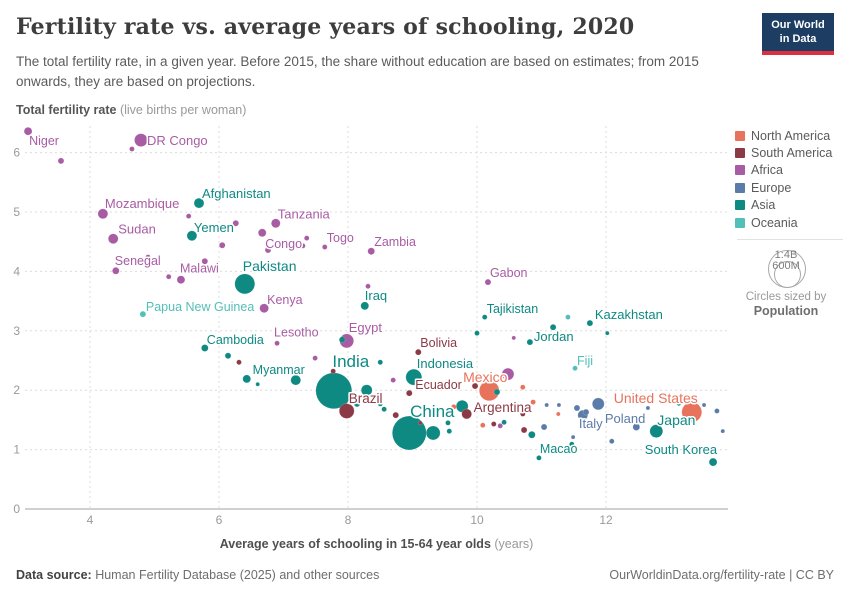 The height and width of the screenshot is (600, 850). I want to click on legend-item-sa: South America, so click(791, 152).